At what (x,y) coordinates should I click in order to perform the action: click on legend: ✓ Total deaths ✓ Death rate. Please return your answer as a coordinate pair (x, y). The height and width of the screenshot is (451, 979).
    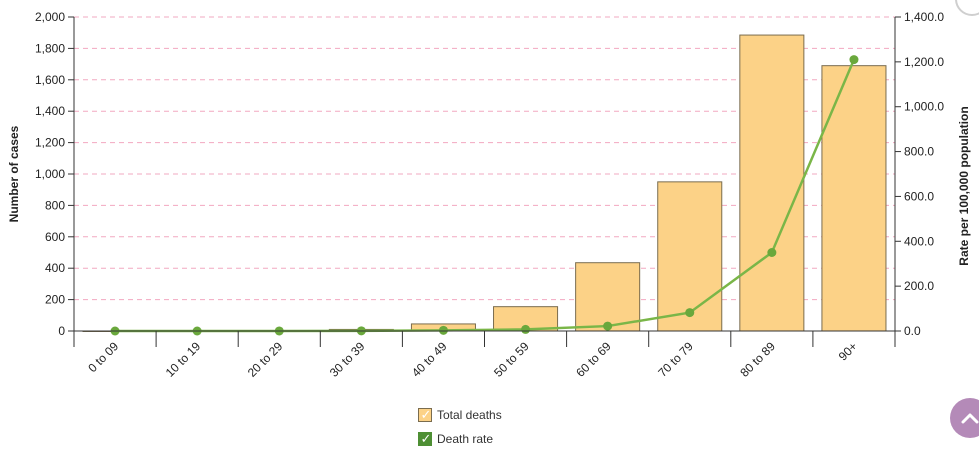
    Looking at the image, I should click on (460, 427).